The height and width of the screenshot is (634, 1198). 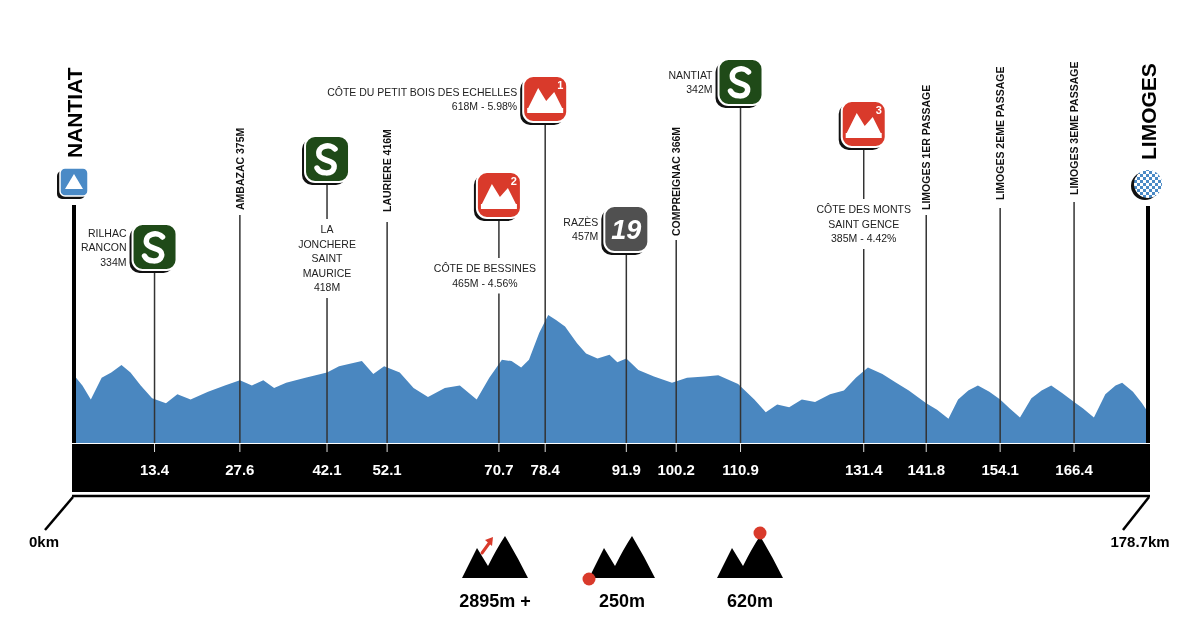 What do you see at coordinates (626, 469) in the screenshot?
I see `x-tick-label: 91.9` at bounding box center [626, 469].